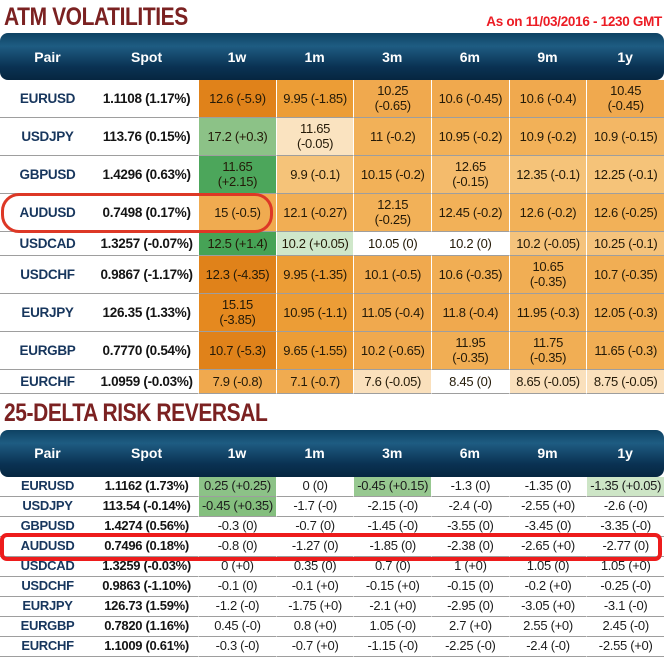 This screenshot has width=664, height=657. I want to click on value-cell-6m: 10.95 (-0.2), so click(470, 137).